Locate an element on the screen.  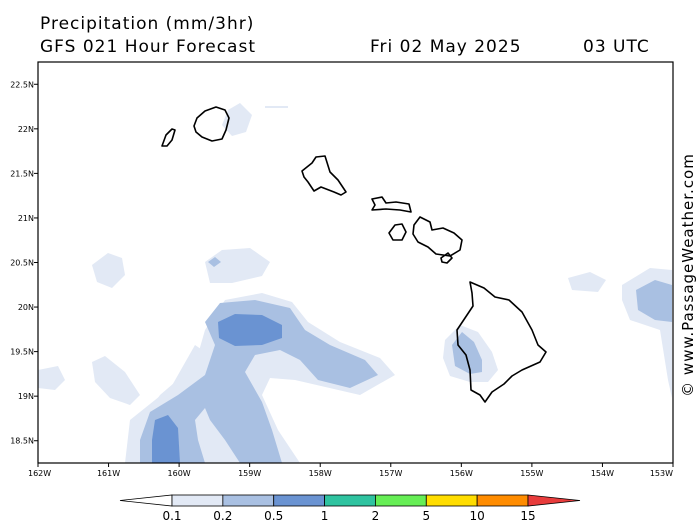
kahoolawe-island is located at coordinates (446, 258).